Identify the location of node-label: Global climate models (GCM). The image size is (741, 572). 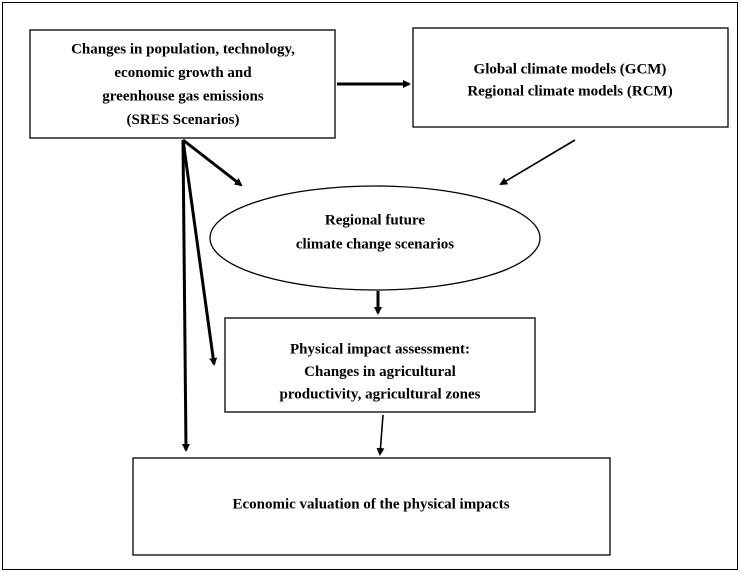
(570, 69).